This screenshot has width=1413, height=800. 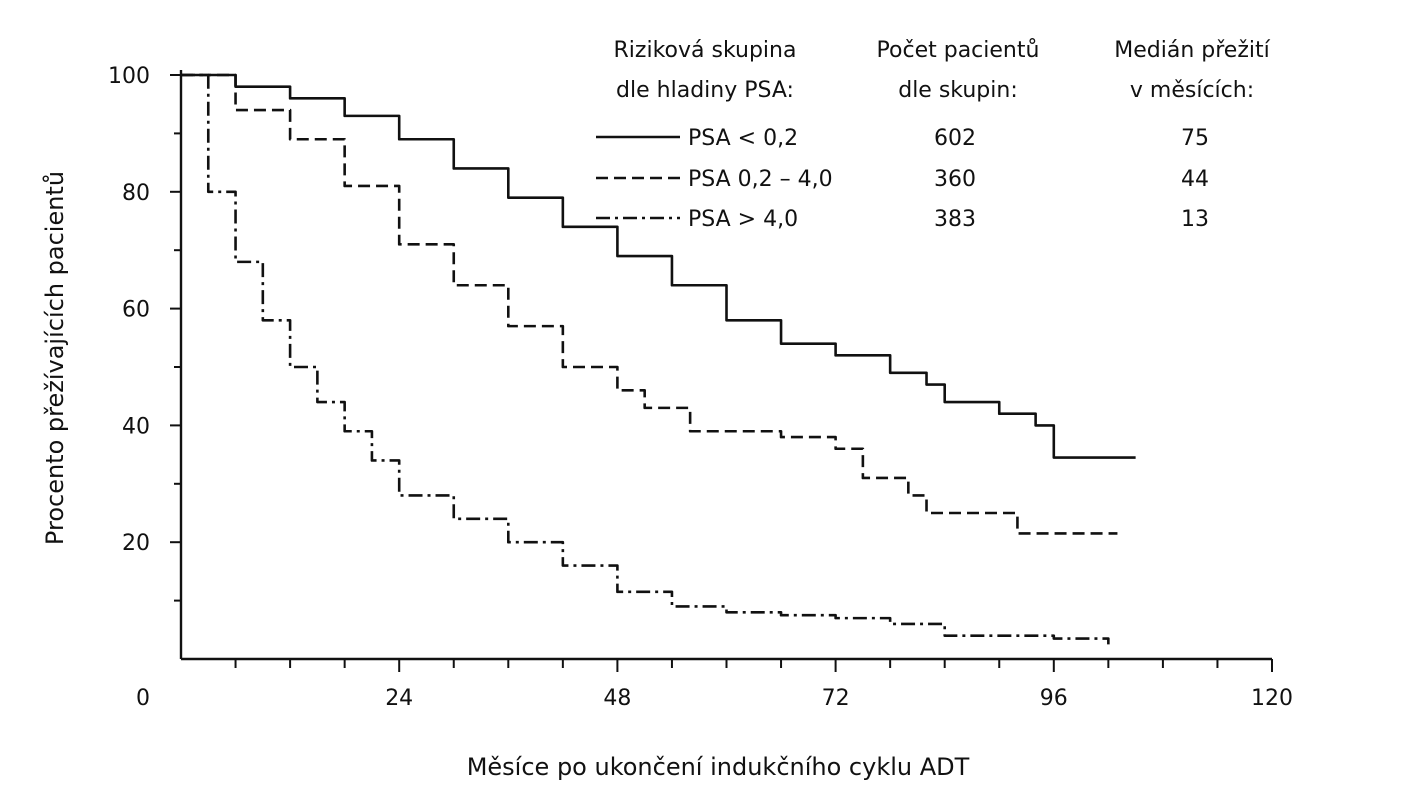 What do you see at coordinates (705, 90) in the screenshot?
I see `legend-header-group-2: dle hladiny PSA:` at bounding box center [705, 90].